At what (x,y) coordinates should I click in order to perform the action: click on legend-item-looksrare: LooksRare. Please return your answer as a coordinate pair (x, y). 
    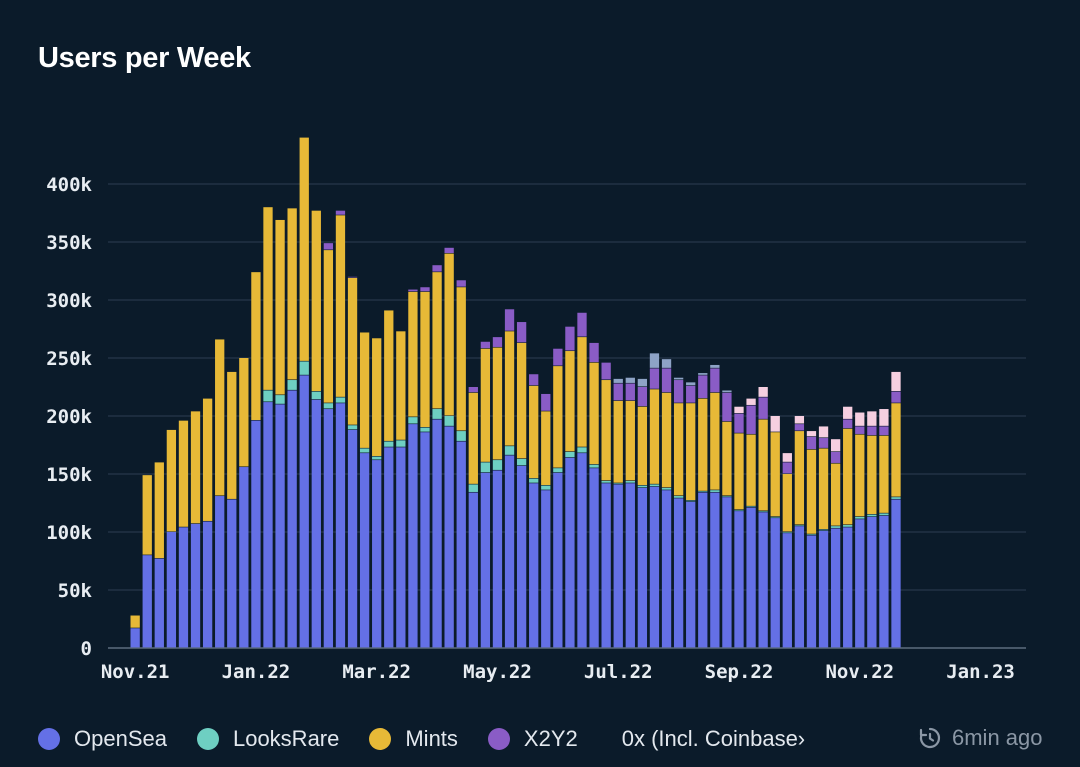
    Looking at the image, I should click on (267, 739).